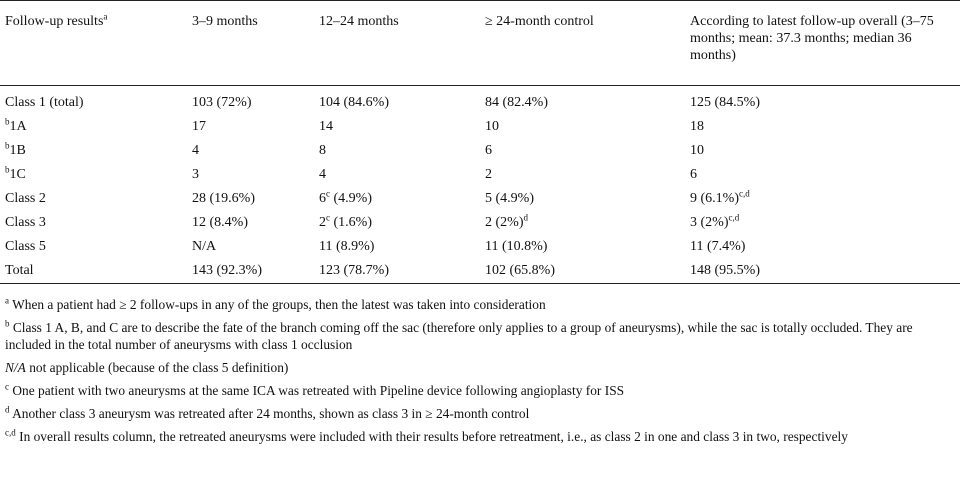  Describe the element at coordinates (326, 126) in the screenshot. I see `cell-value: 14` at that location.